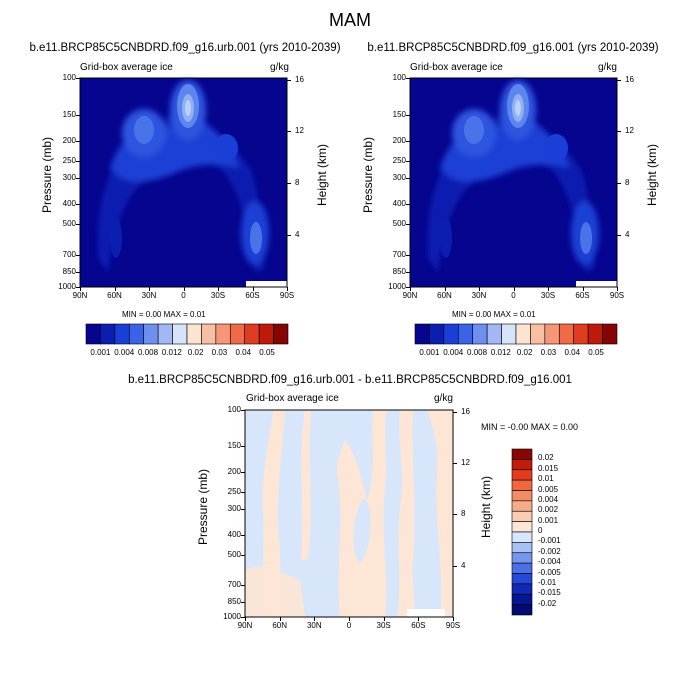 The height and width of the screenshot is (700, 700). Describe the element at coordinates (548, 520) in the screenshot. I see `colorbar-3-label-6: 0.001` at that location.